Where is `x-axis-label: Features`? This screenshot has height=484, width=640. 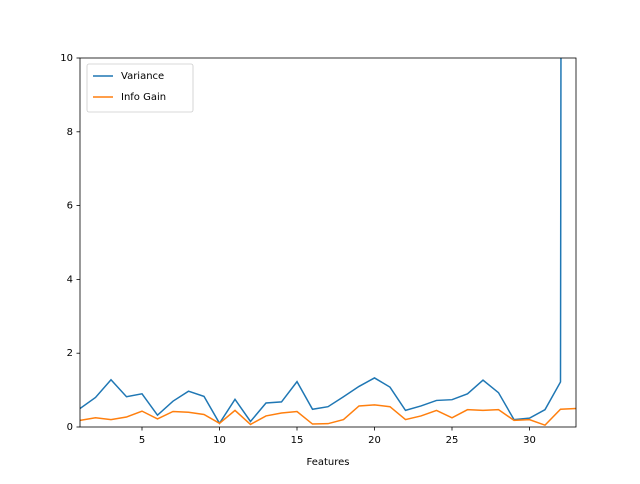 x-axis-label: Features is located at coordinates (328, 462).